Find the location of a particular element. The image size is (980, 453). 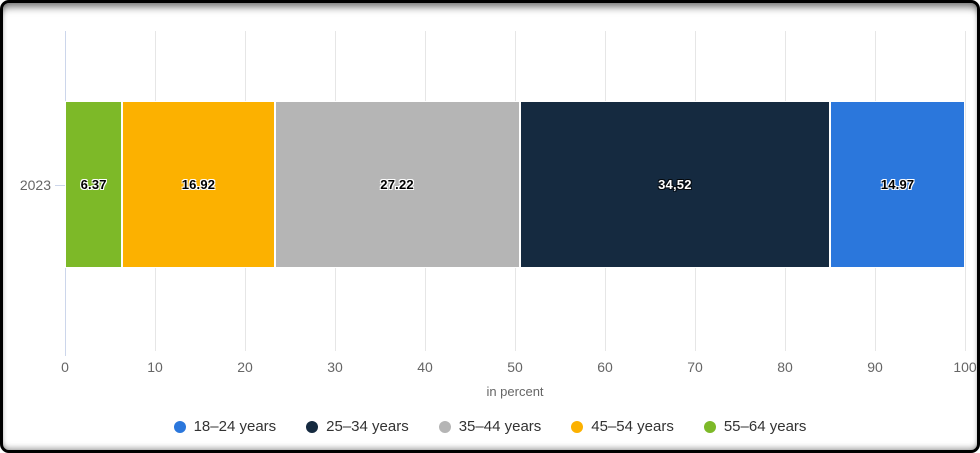

legend-item-25–34-years: 25–34 years is located at coordinates (357, 426).